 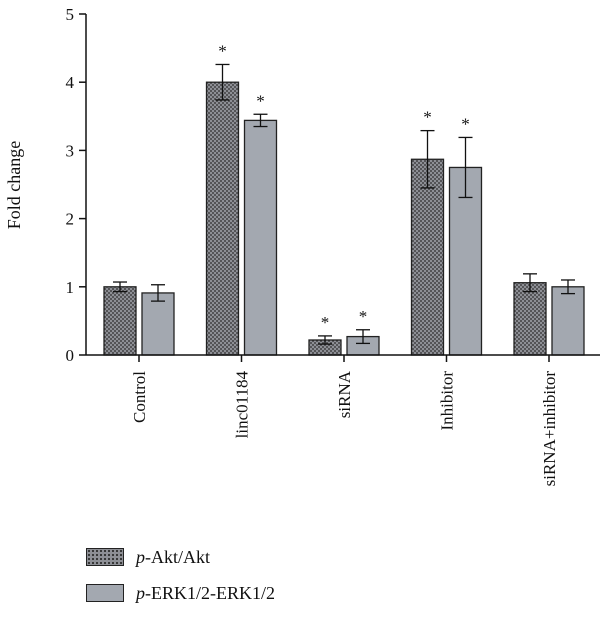 I want to click on legend: p-Akt/Akt p-ERK1/2-ERK1/2, so click(x=180, y=581).